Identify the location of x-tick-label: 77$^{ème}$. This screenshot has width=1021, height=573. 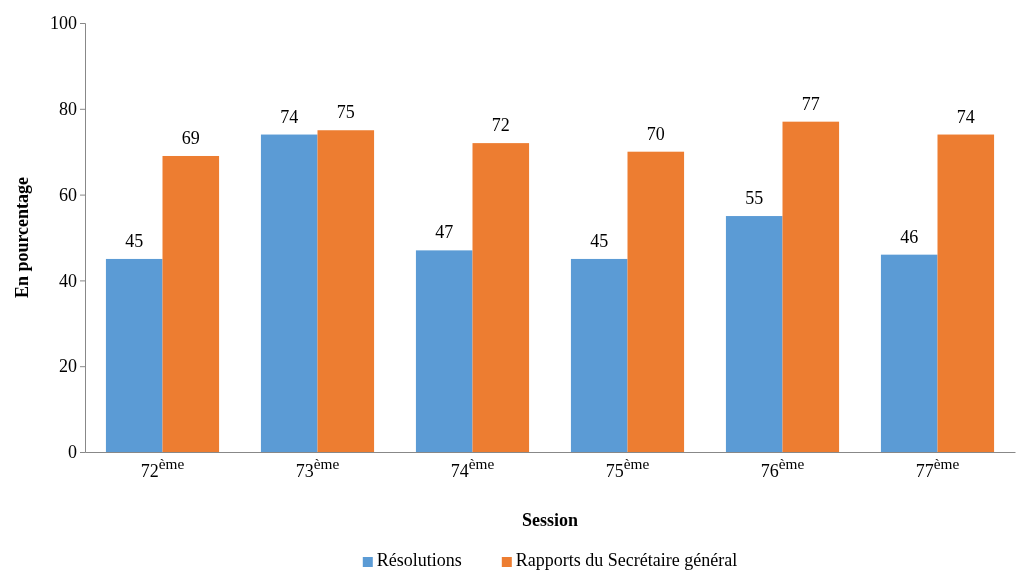
(937, 467).